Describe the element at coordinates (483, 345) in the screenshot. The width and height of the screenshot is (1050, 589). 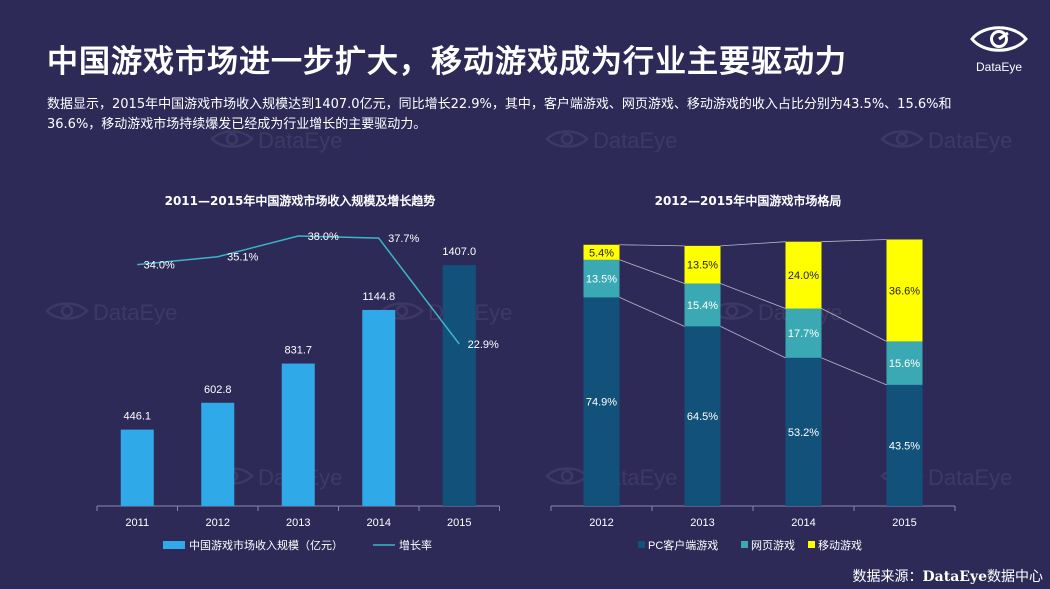
I see `chart1-line-label: 22.9%` at that location.